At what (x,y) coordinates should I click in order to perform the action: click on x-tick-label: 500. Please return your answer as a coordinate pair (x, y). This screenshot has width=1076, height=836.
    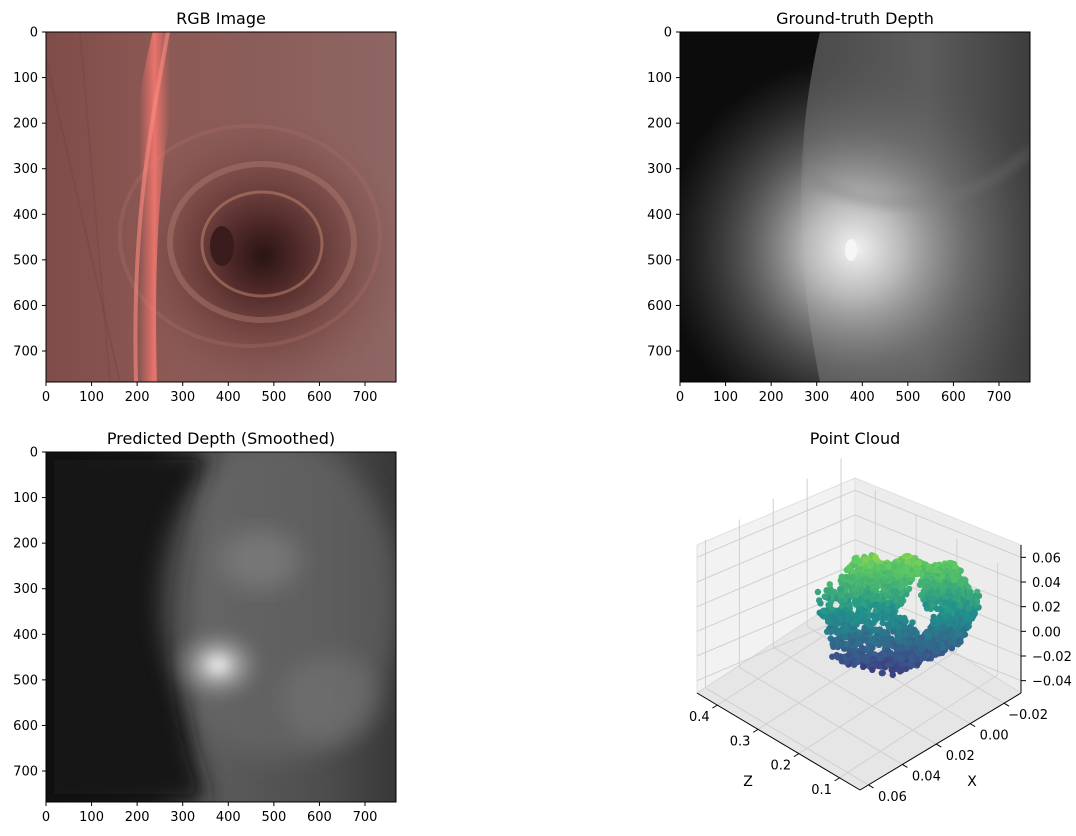
    Looking at the image, I should click on (273, 397).